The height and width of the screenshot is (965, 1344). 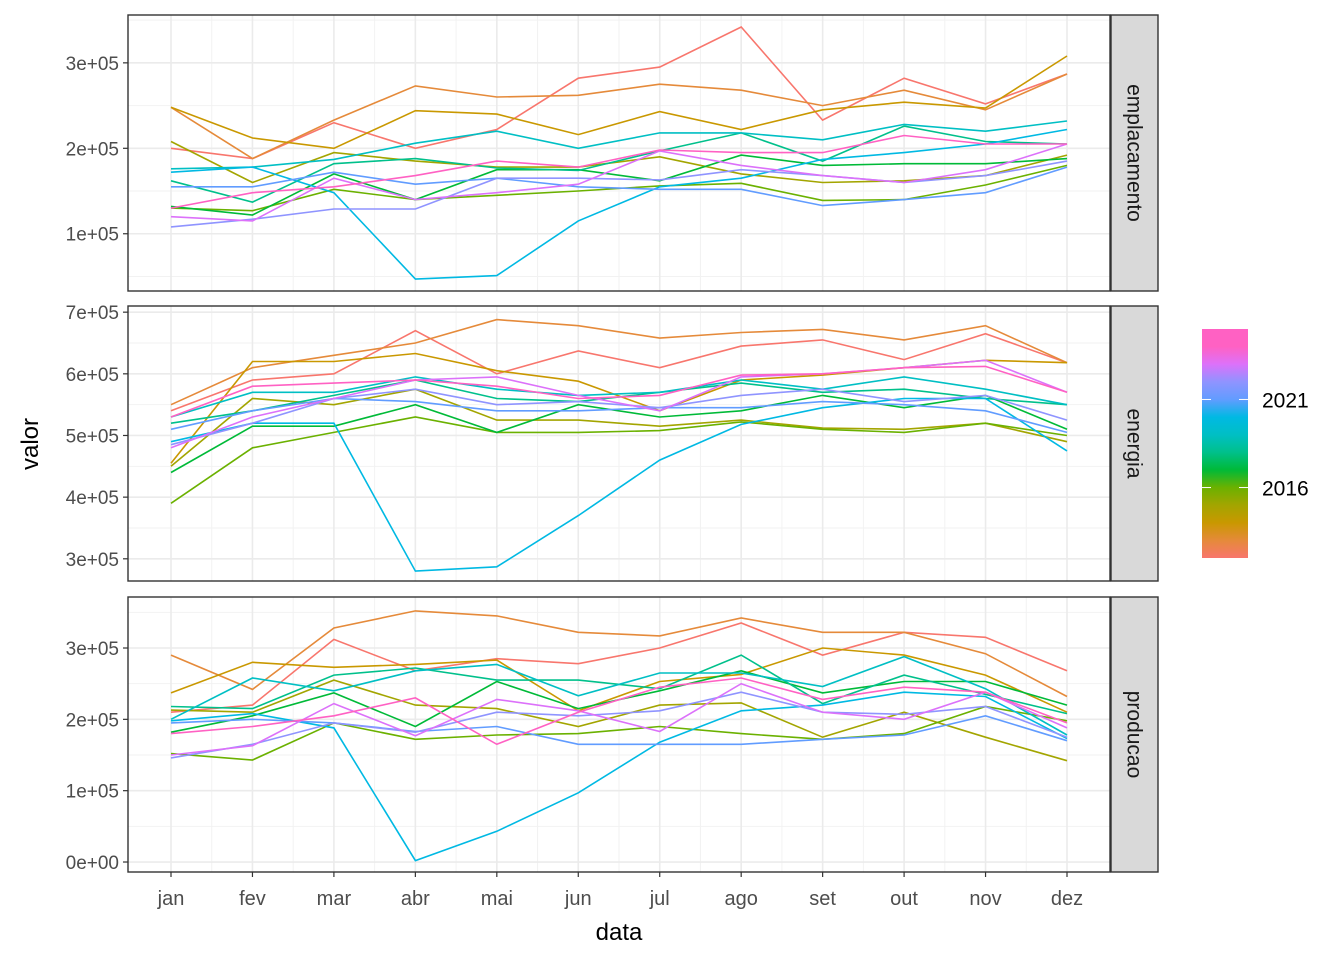 I want to click on y-axis-title: valor, so click(x=30, y=444).